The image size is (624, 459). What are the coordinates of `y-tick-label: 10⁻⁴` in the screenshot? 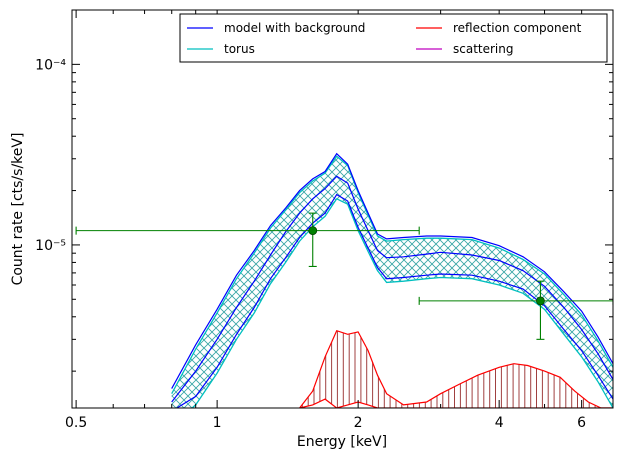 It's located at (50, 65).